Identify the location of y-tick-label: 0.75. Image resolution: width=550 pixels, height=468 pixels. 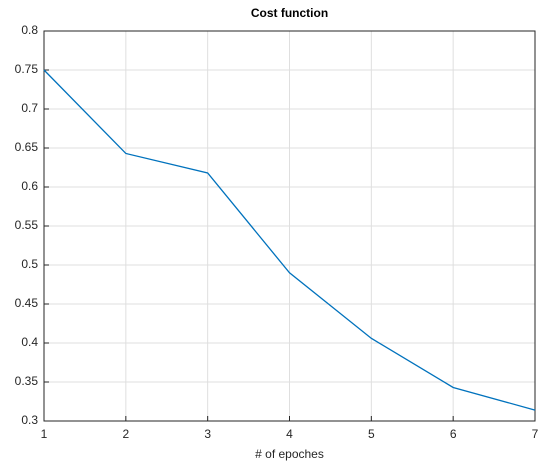
(27, 69).